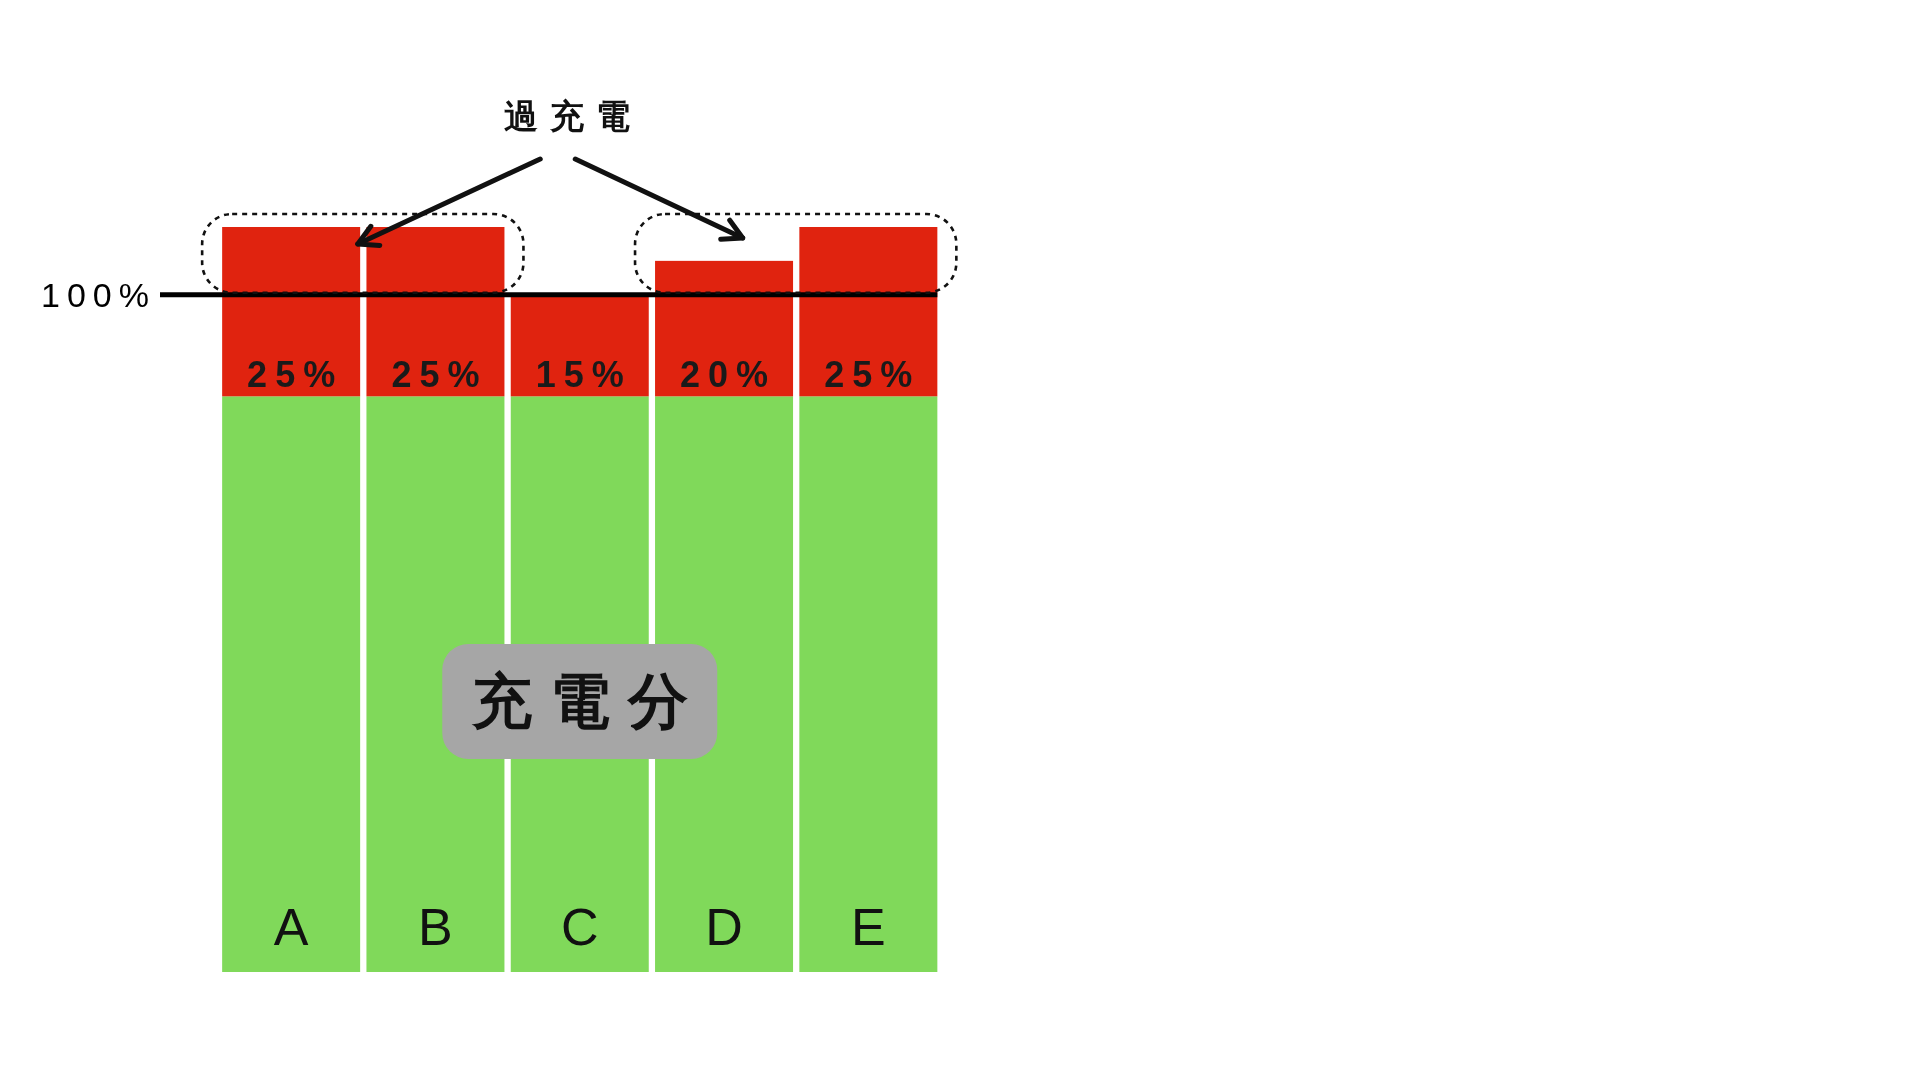  I want to click on x-tick-label: D, so click(724, 927).